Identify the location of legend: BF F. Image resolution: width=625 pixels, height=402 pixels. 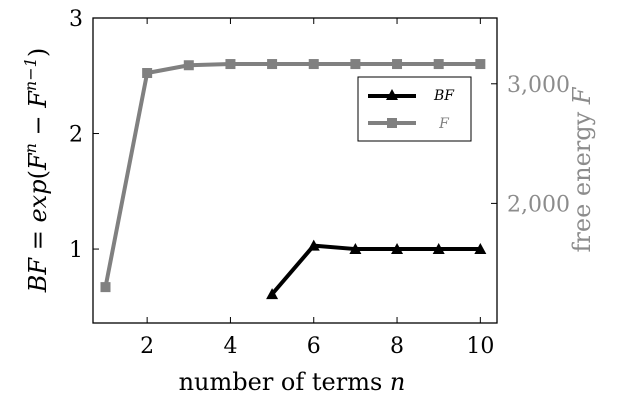
(414, 109).